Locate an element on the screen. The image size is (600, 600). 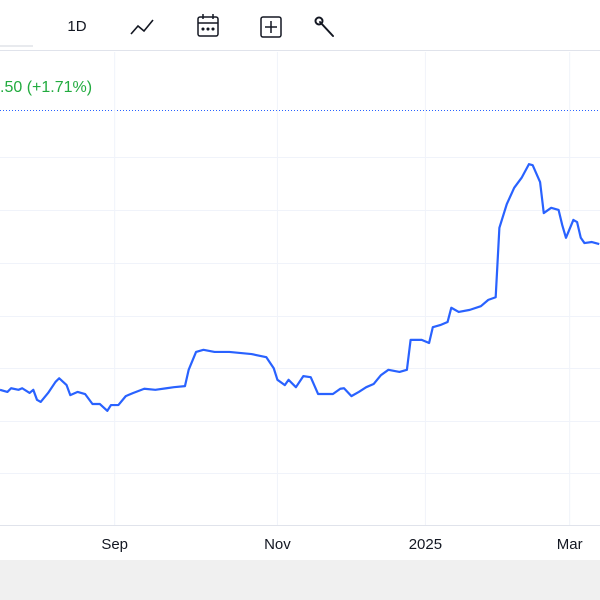
x-tick-label: Nov is located at coordinates (277, 544).